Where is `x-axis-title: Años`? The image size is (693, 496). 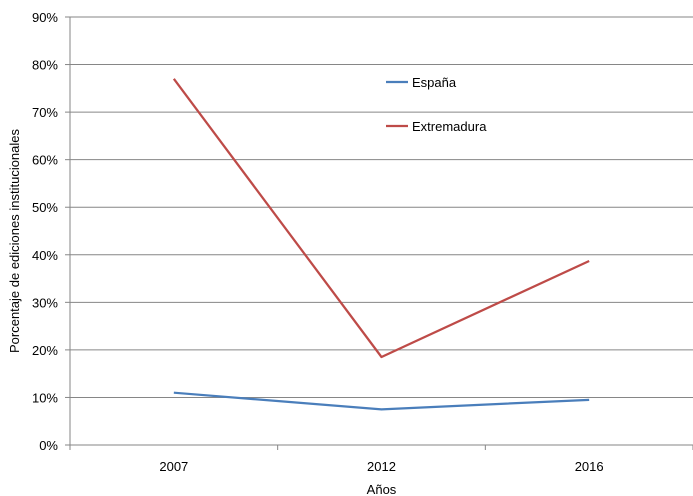 x-axis-title: Años is located at coordinates (382, 489).